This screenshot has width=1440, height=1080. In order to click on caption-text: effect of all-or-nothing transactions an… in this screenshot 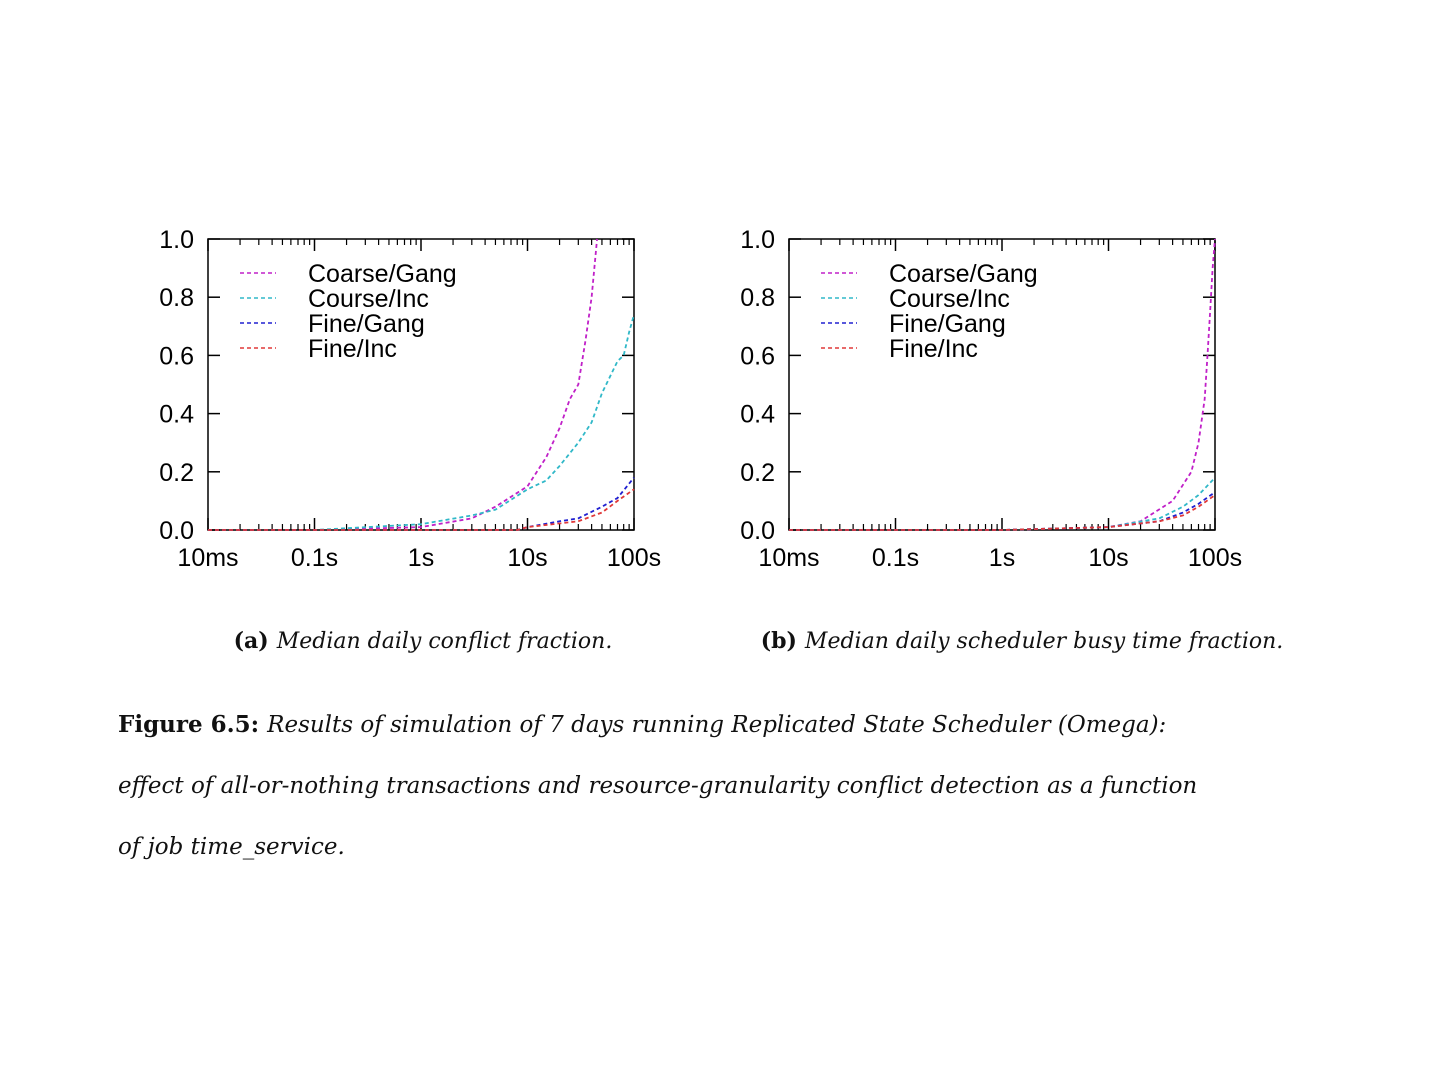, I will do `click(658, 786)`.